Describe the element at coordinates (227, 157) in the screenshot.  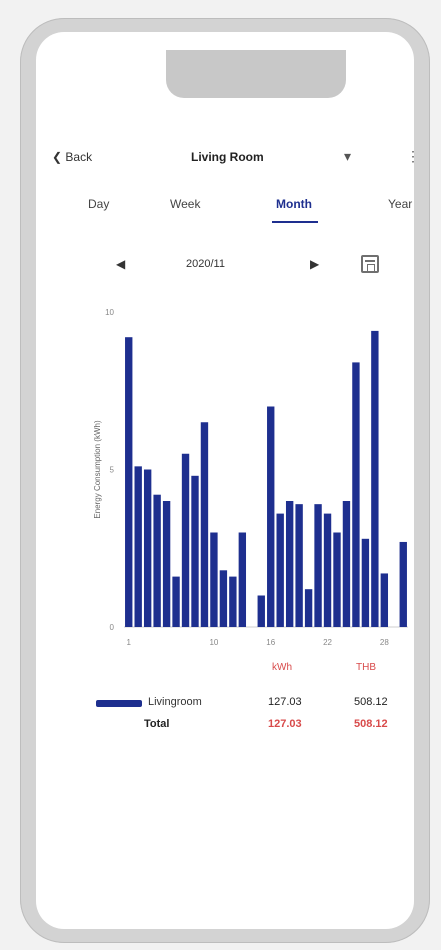
I see `room-title: Living Room` at that location.